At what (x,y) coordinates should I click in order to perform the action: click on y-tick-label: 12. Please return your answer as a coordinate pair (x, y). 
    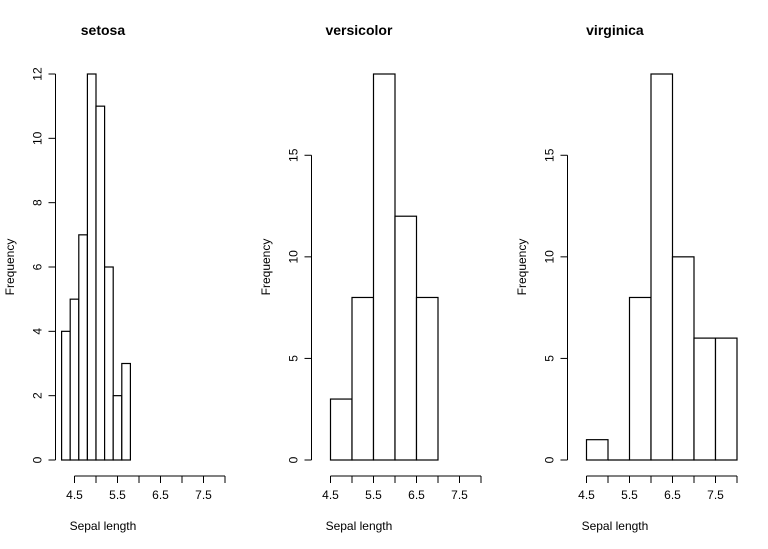
    Looking at the image, I should click on (38, 74).